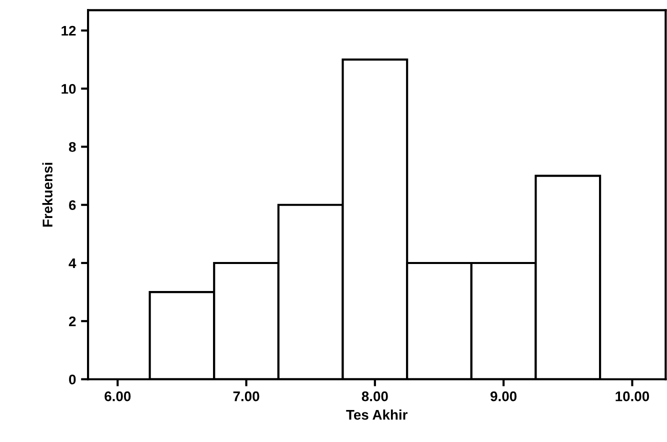 This screenshot has height=442, width=667. I want to click on y-tick-label: 2, so click(72, 321).